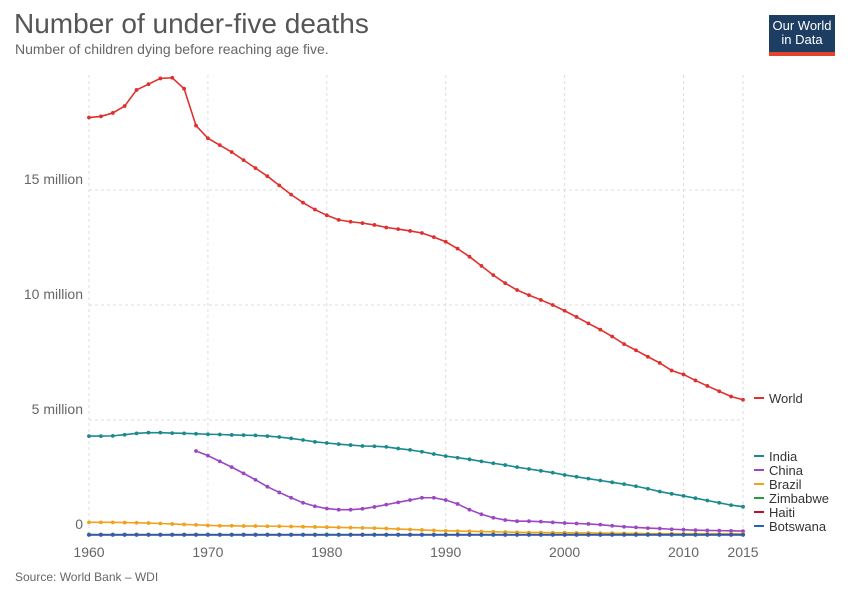  What do you see at coordinates (416, 469) in the screenshot?
I see `series-line-india` at bounding box center [416, 469].